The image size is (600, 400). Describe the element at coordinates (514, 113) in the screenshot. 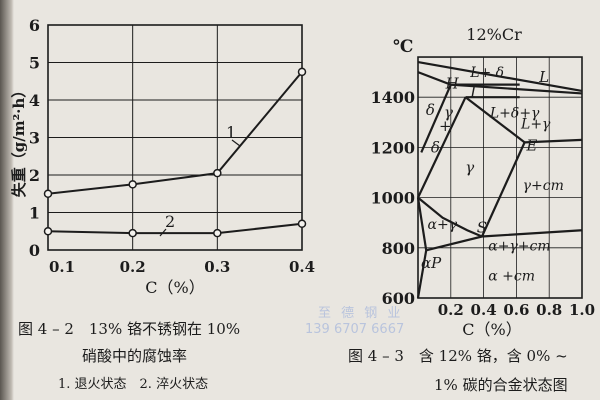

I see `phase-region-label: L+δ+γ` at that location.